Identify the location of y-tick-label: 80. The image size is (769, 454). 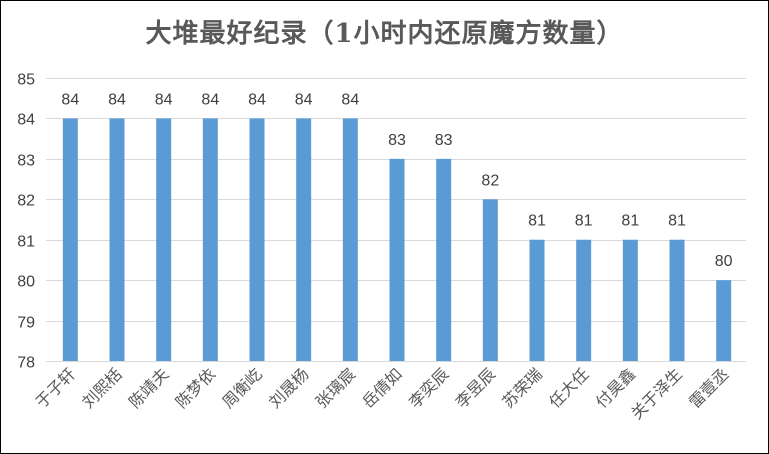
(26, 282).